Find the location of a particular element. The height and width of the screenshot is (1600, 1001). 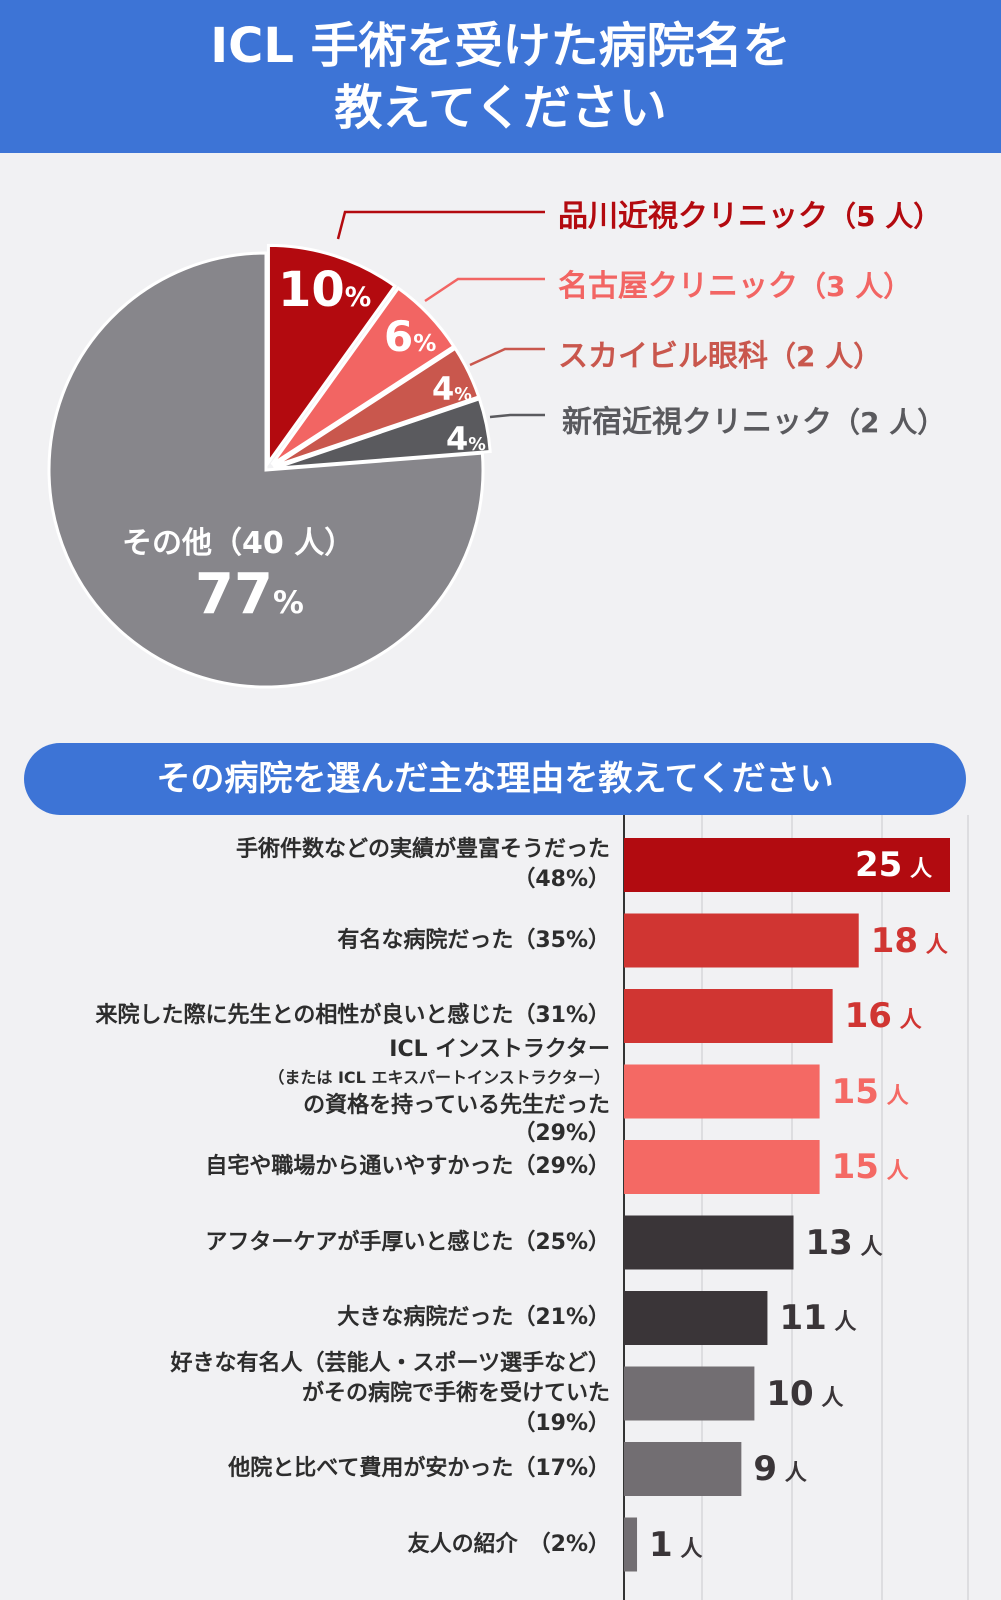

legend-label: スカイビル眼科 is located at coordinates (663, 356).